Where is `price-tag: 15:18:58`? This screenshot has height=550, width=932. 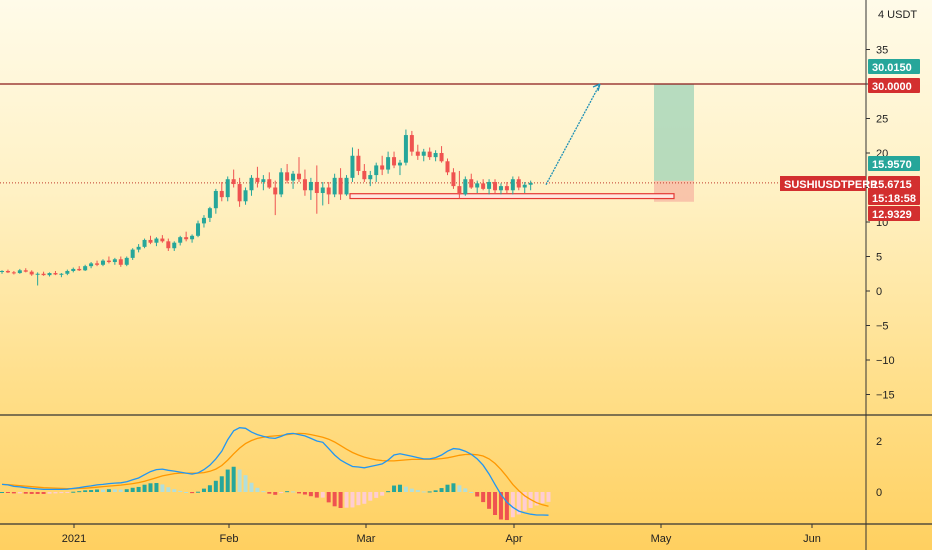
price-tag: 15:18:58 is located at coordinates (894, 197).